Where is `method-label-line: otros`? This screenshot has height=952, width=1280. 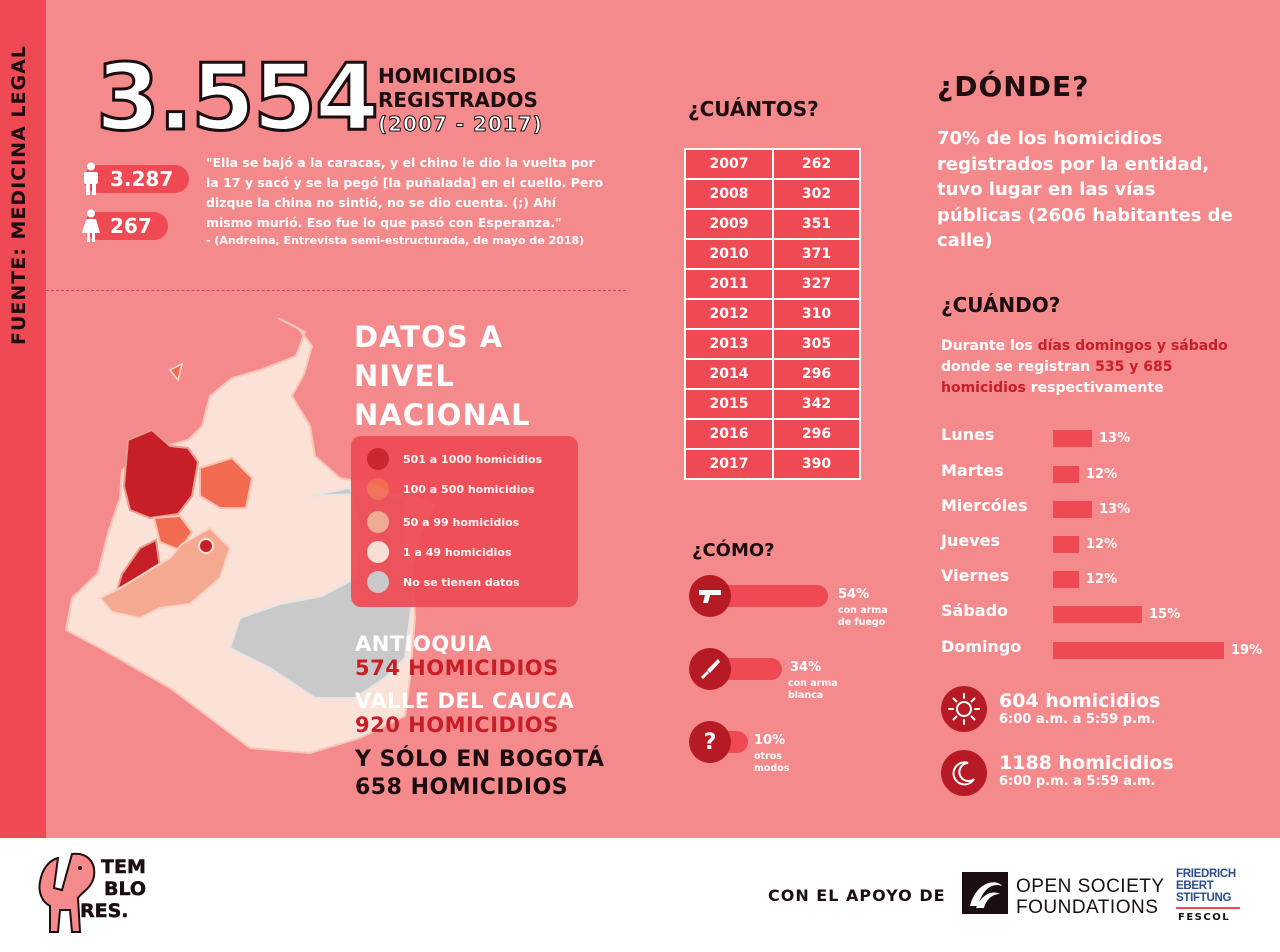
method-label-line: otros is located at coordinates (768, 756).